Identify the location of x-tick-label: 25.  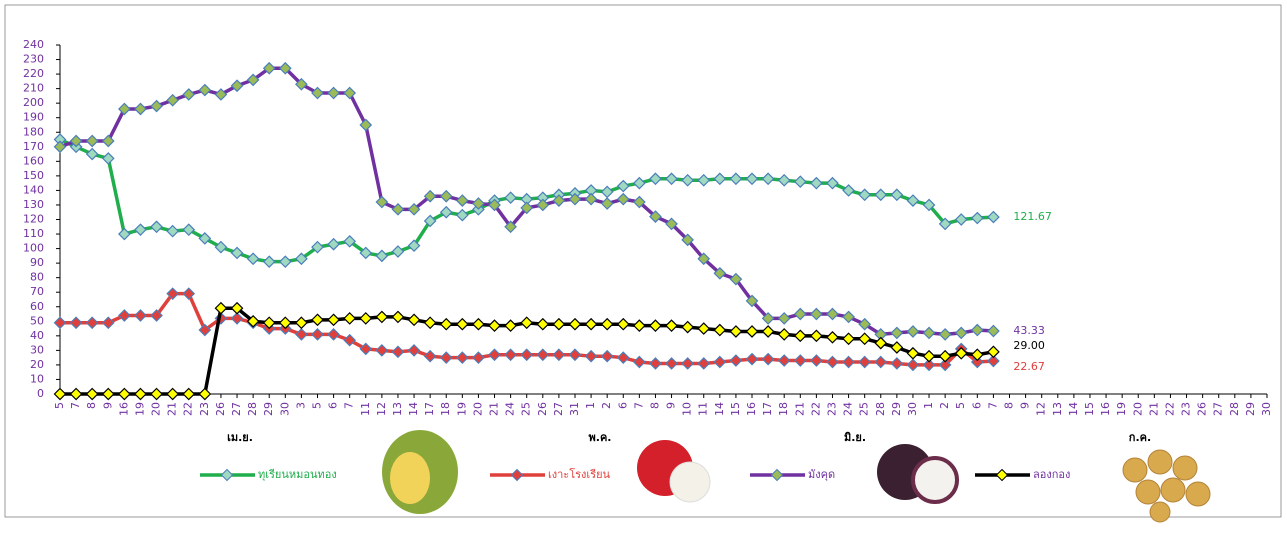
(864, 409).